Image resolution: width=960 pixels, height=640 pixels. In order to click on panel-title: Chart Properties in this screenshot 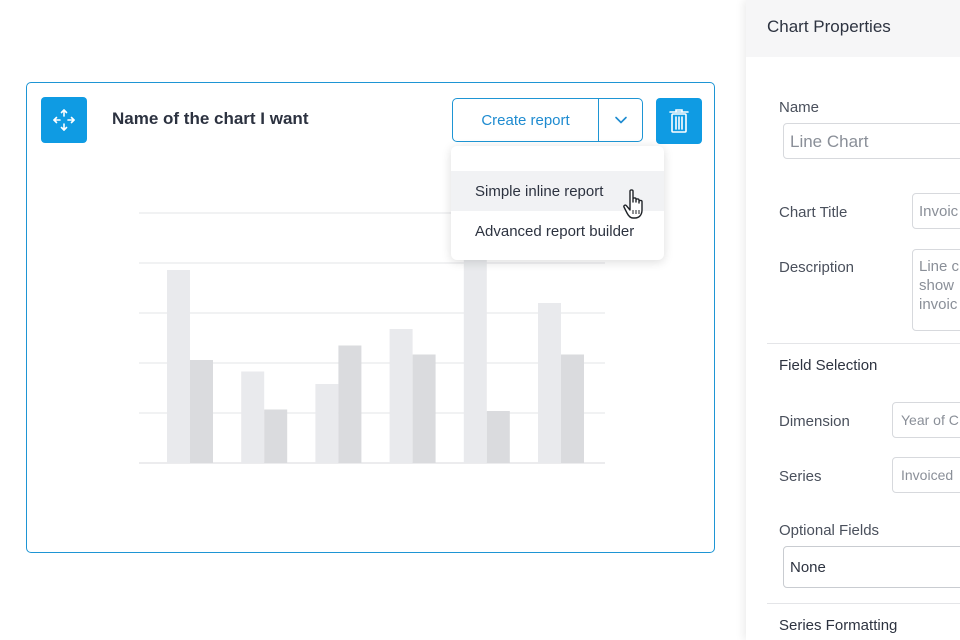, I will do `click(829, 26)`.